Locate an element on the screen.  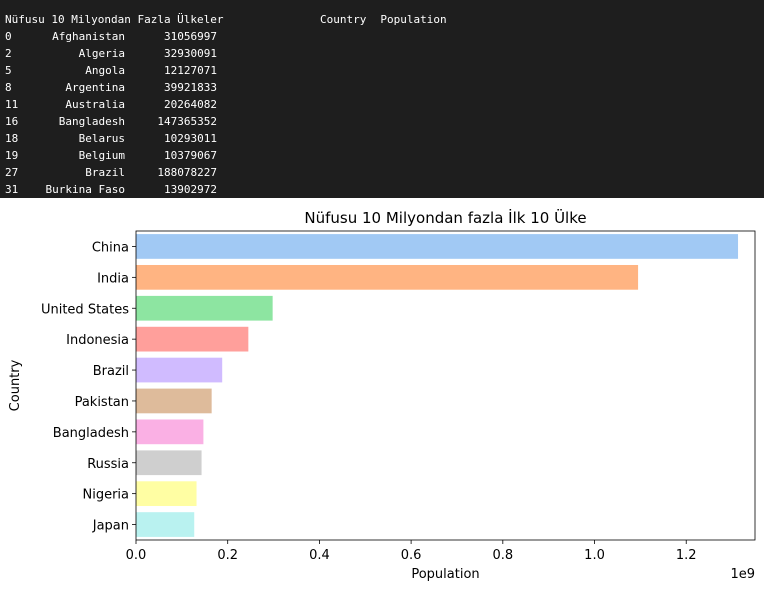
x-tick-label: 1.0 is located at coordinates (594, 555).